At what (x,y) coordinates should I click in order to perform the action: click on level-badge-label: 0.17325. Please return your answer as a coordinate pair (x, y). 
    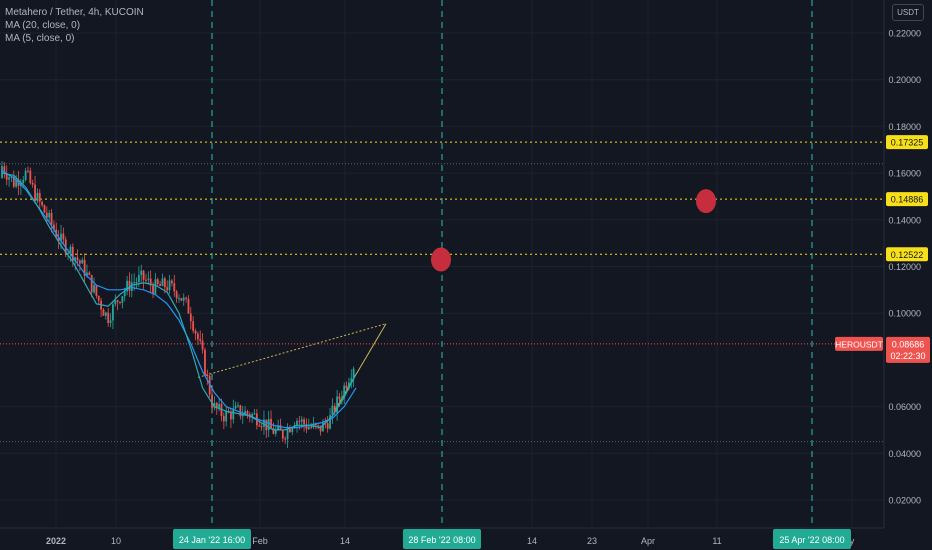
    Looking at the image, I should click on (907, 143).